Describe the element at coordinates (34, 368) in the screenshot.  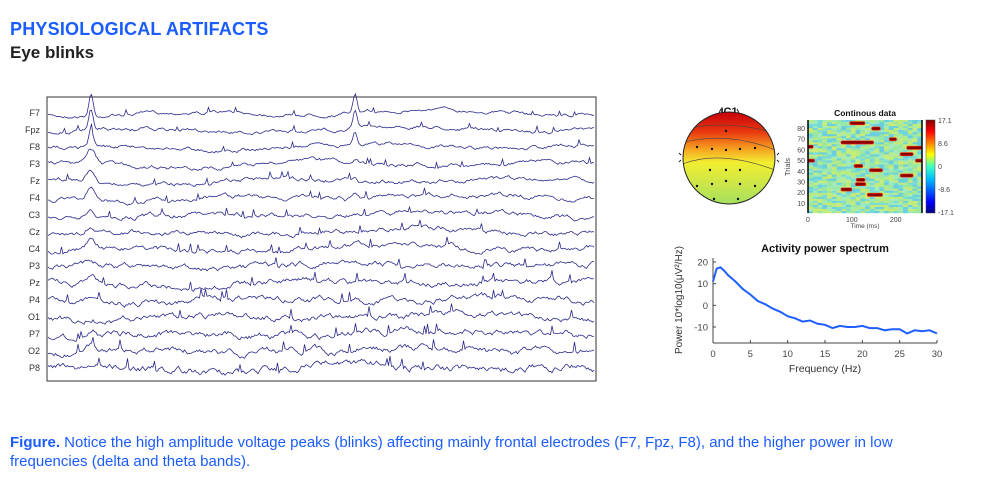
I see `channel-label: P8` at that location.